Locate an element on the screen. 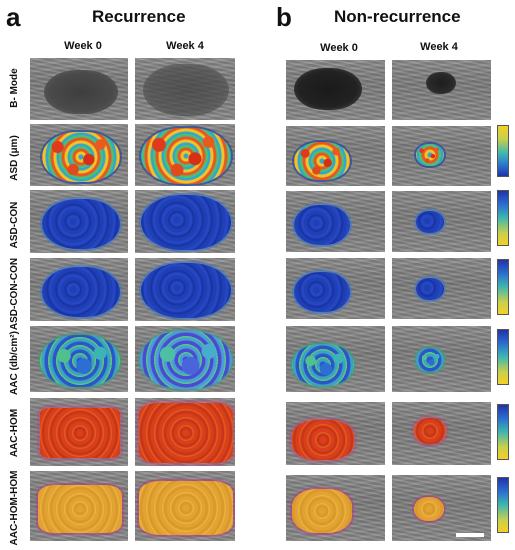 The image size is (515, 550). row-label-aac-hom: AAC-HOM is located at coordinates (14, 433).